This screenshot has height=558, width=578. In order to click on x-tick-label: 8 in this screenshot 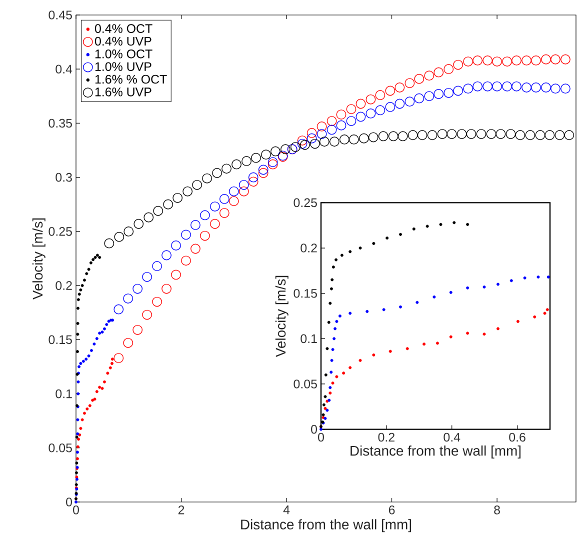, I will do `click(497, 510)`.